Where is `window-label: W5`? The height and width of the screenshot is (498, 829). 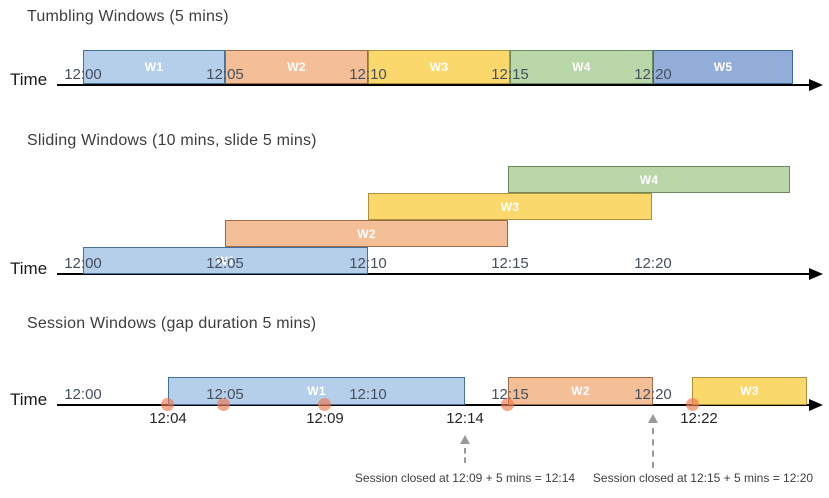 window-label: W5 is located at coordinates (723, 67).